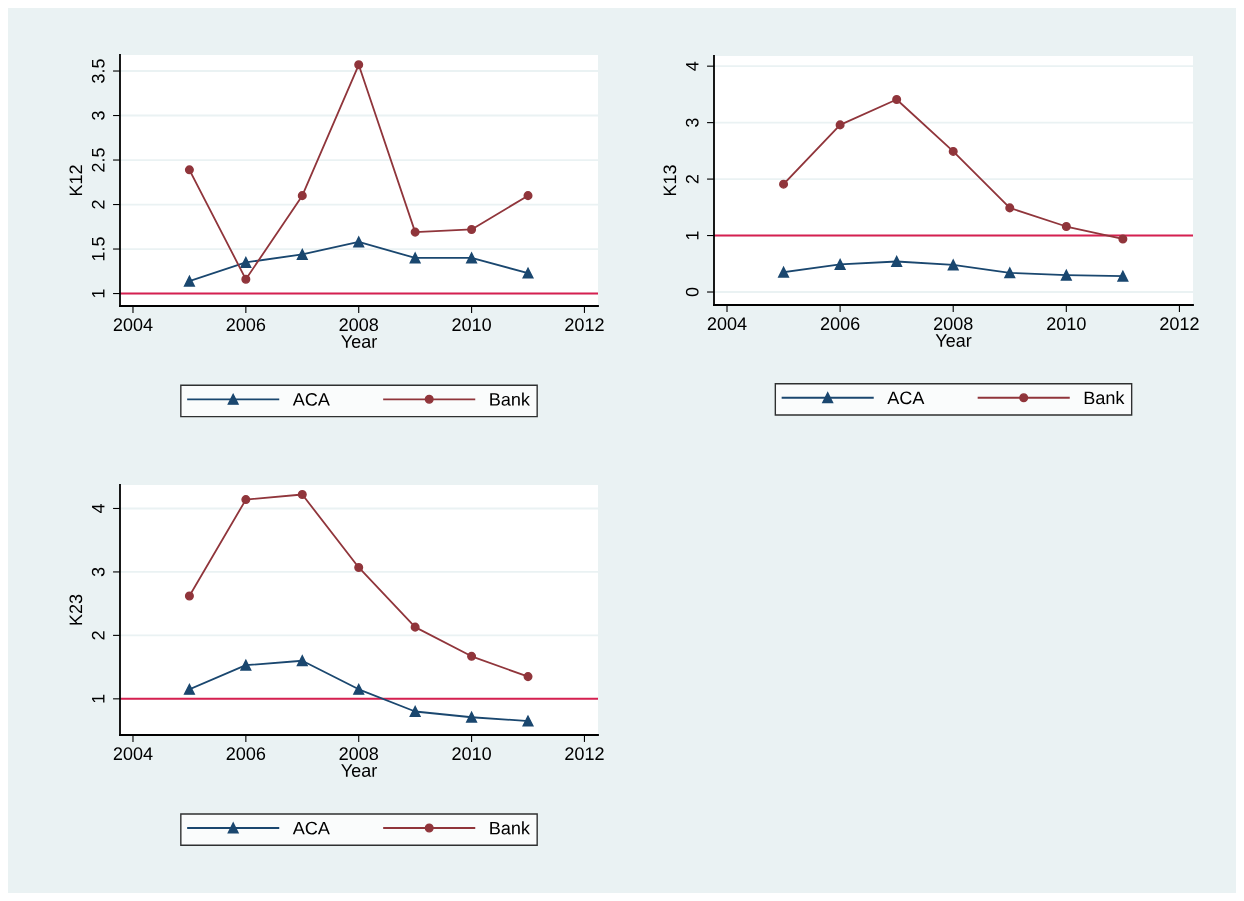 Image resolution: width=1244 pixels, height=901 pixels. Describe the element at coordinates (76, 180) in the screenshot. I see `y-axis-title: K12` at that location.